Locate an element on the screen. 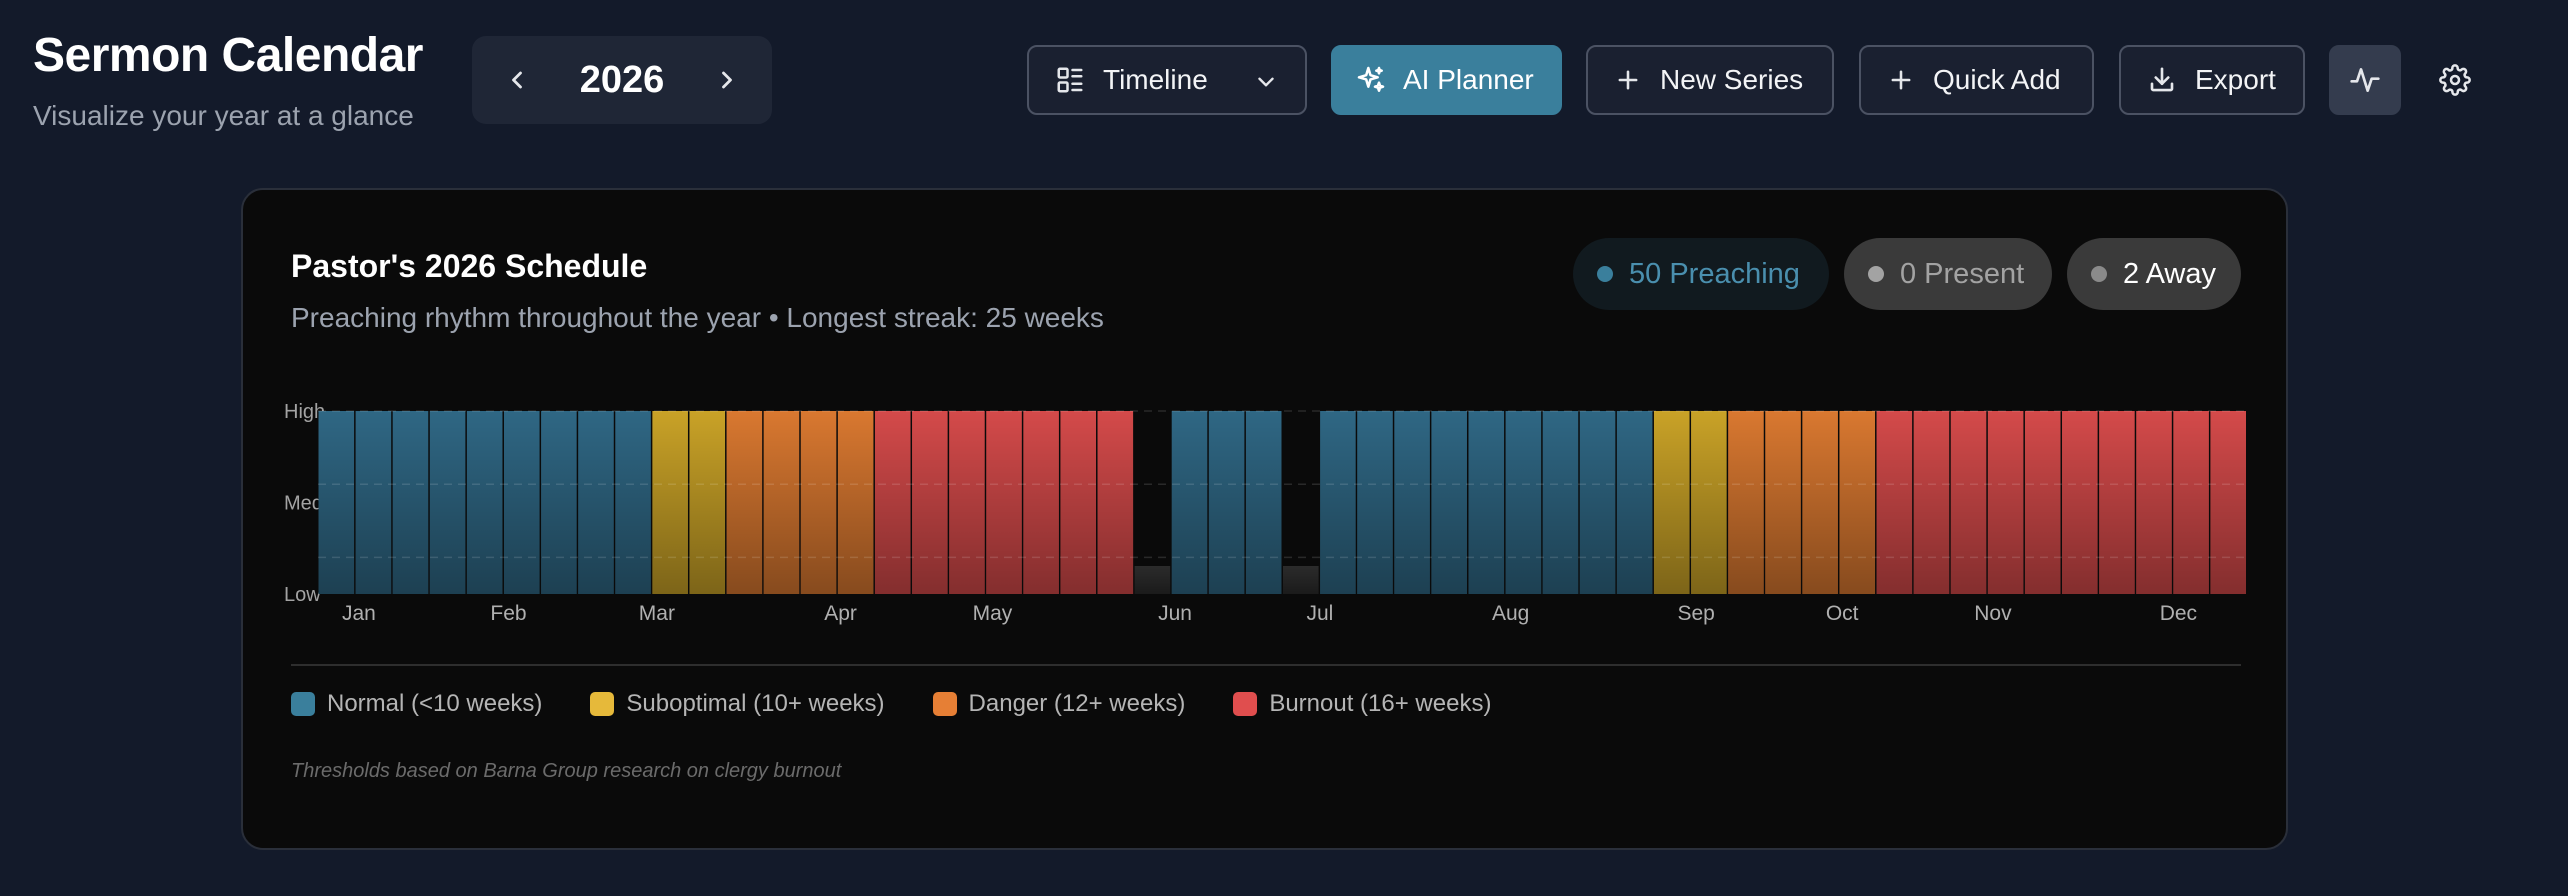 Image resolution: width=2568 pixels, height=896 pixels. chevron-right-icon is located at coordinates (727, 80).